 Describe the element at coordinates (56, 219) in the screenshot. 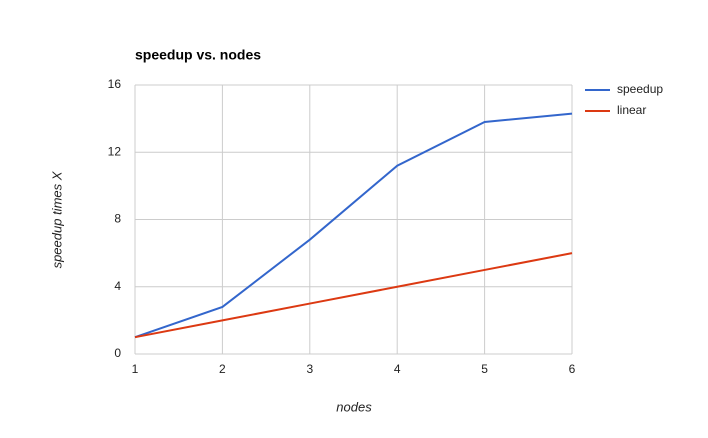

I see `y-axis-title: speedup times X` at that location.